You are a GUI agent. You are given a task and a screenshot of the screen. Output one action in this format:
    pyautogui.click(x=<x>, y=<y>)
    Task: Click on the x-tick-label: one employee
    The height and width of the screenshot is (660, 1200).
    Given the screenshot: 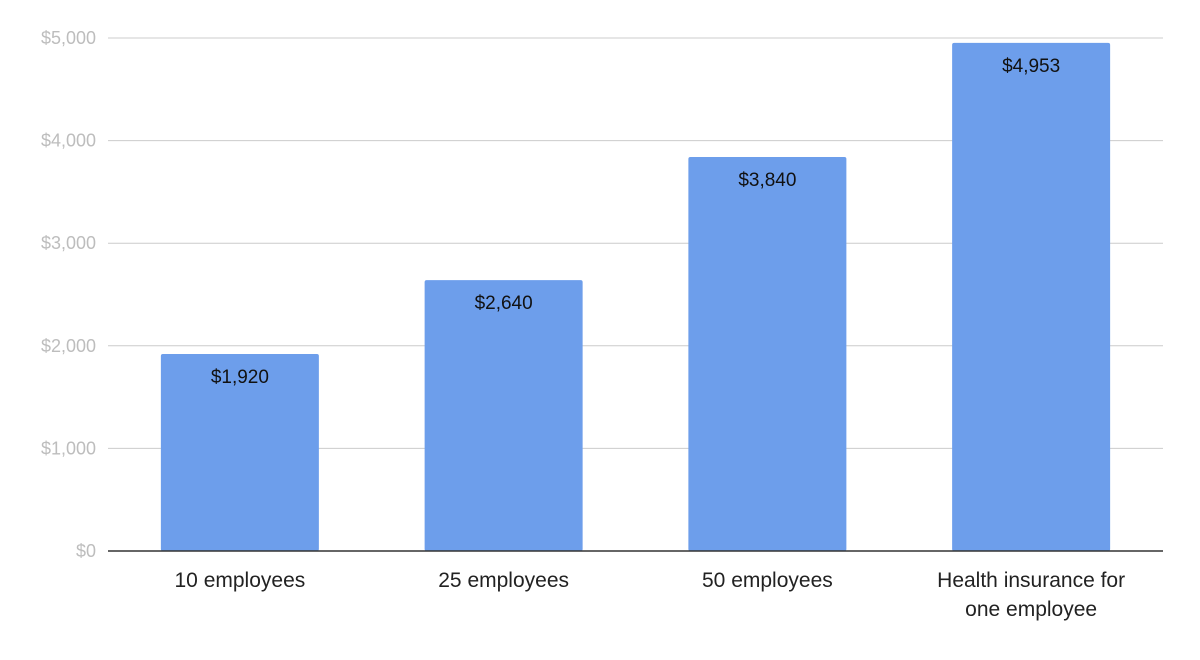 What is the action you would take?
    pyautogui.click(x=1031, y=609)
    